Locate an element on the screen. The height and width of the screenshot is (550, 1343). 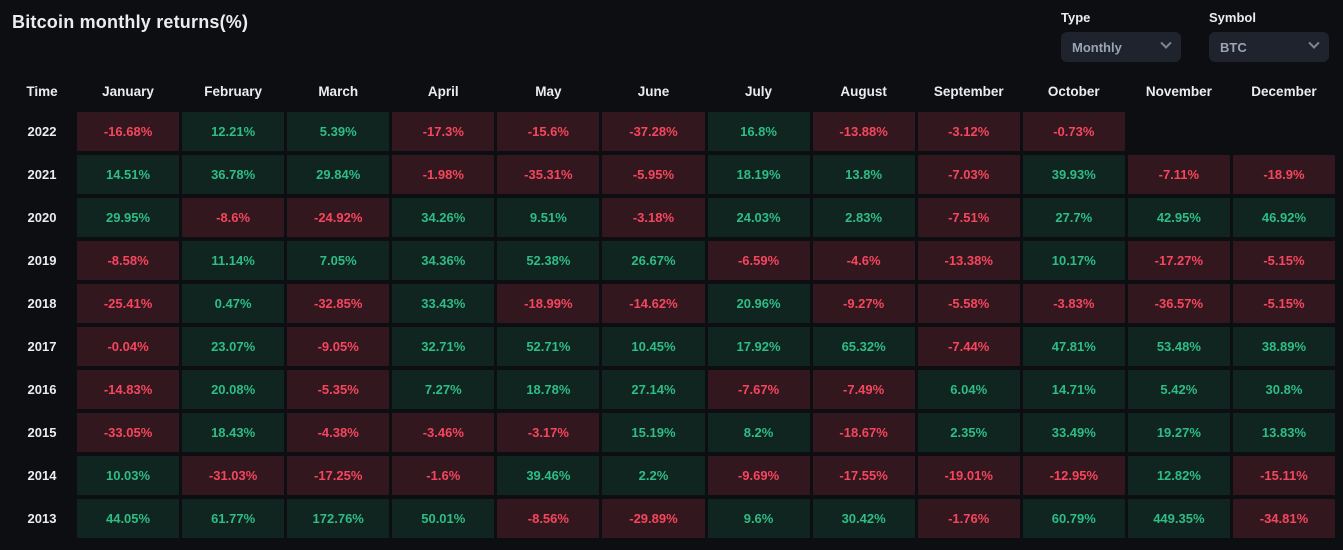
type-select: Monthly is located at coordinates (1121, 47).